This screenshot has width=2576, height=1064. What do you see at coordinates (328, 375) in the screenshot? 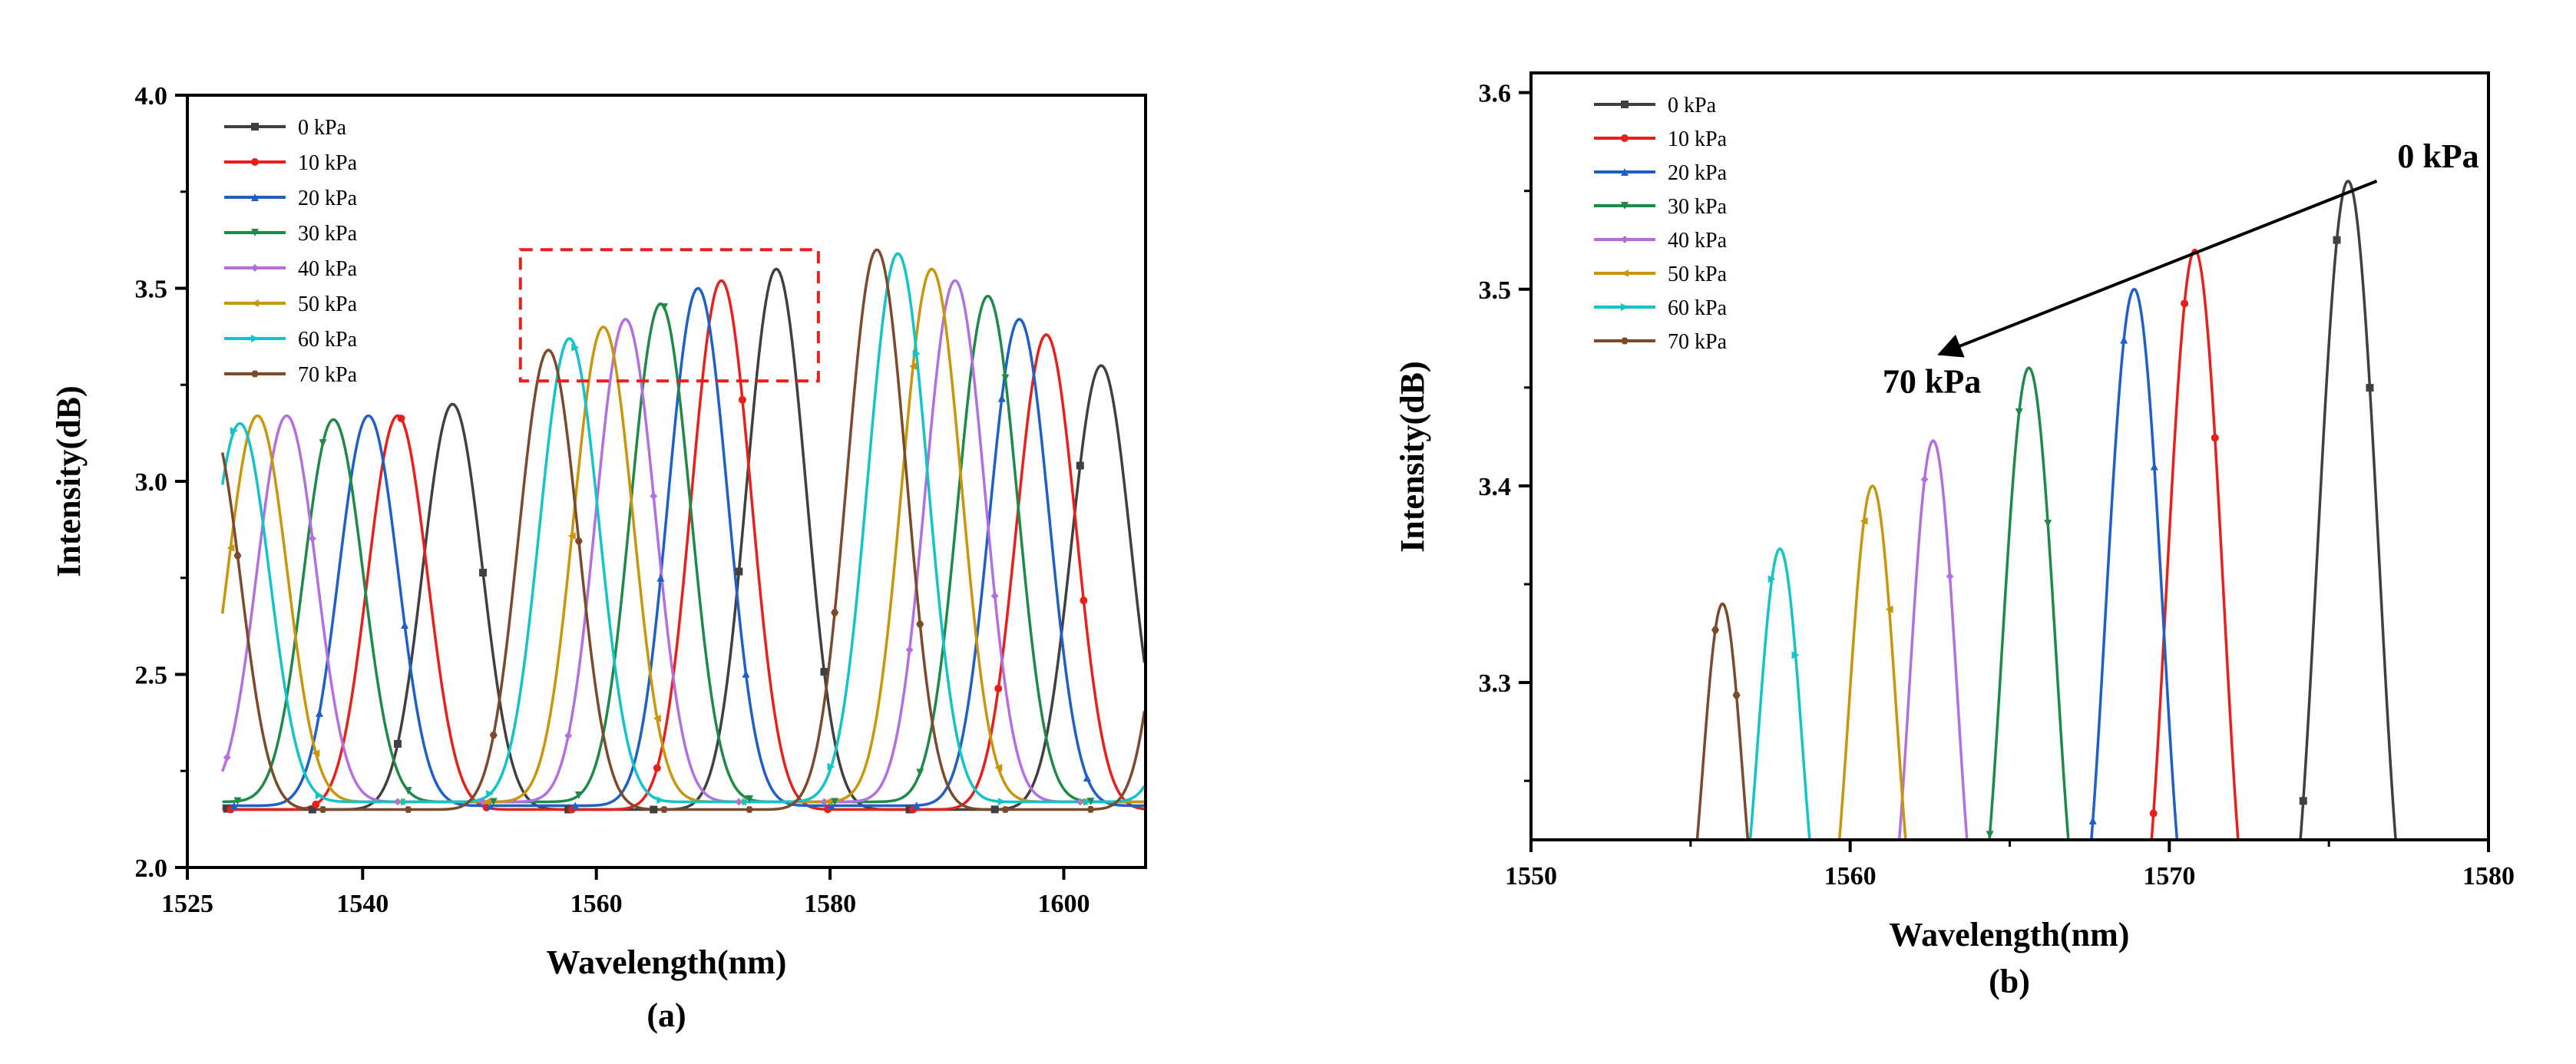
I see `panel-a-legend-label: 70 kPa` at bounding box center [328, 375].